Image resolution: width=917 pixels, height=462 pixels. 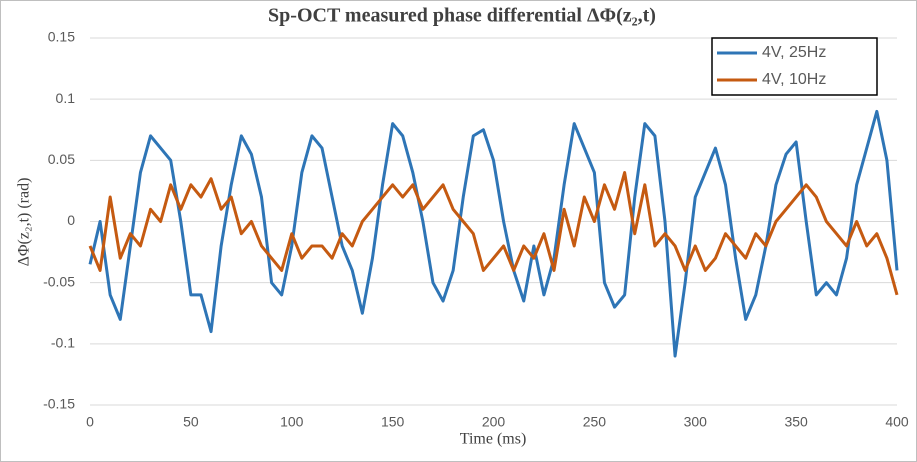 What do you see at coordinates (191, 422) in the screenshot?
I see `x-tick-label: 50` at bounding box center [191, 422].